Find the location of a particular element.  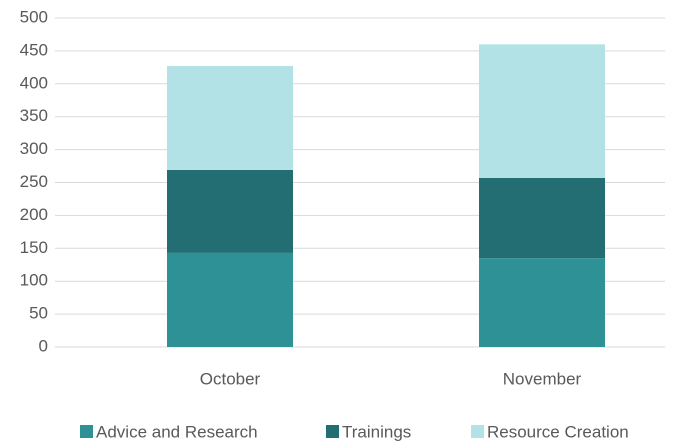

x-tick-label: November is located at coordinates (542, 378).